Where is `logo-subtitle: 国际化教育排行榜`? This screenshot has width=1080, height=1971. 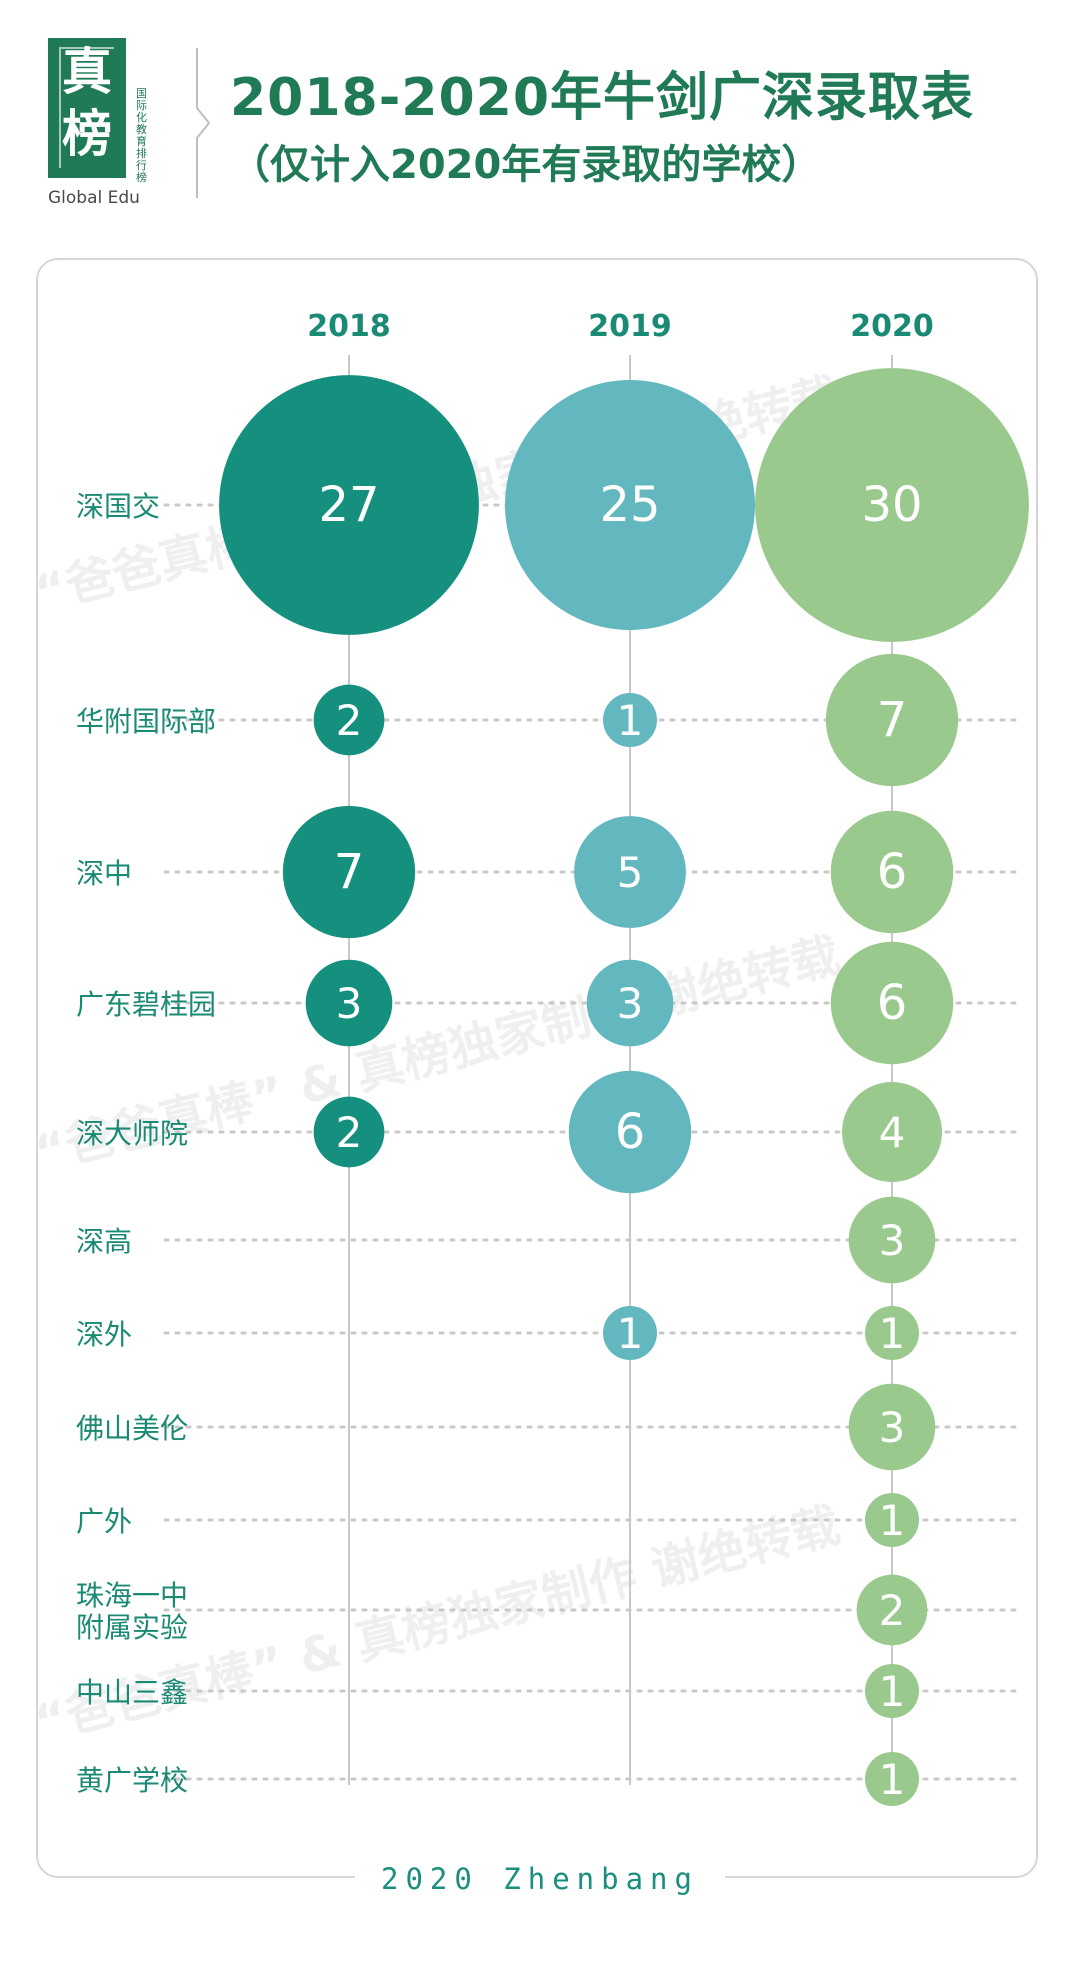 logo-subtitle: 国际化教育排行榜 is located at coordinates (141, 135).